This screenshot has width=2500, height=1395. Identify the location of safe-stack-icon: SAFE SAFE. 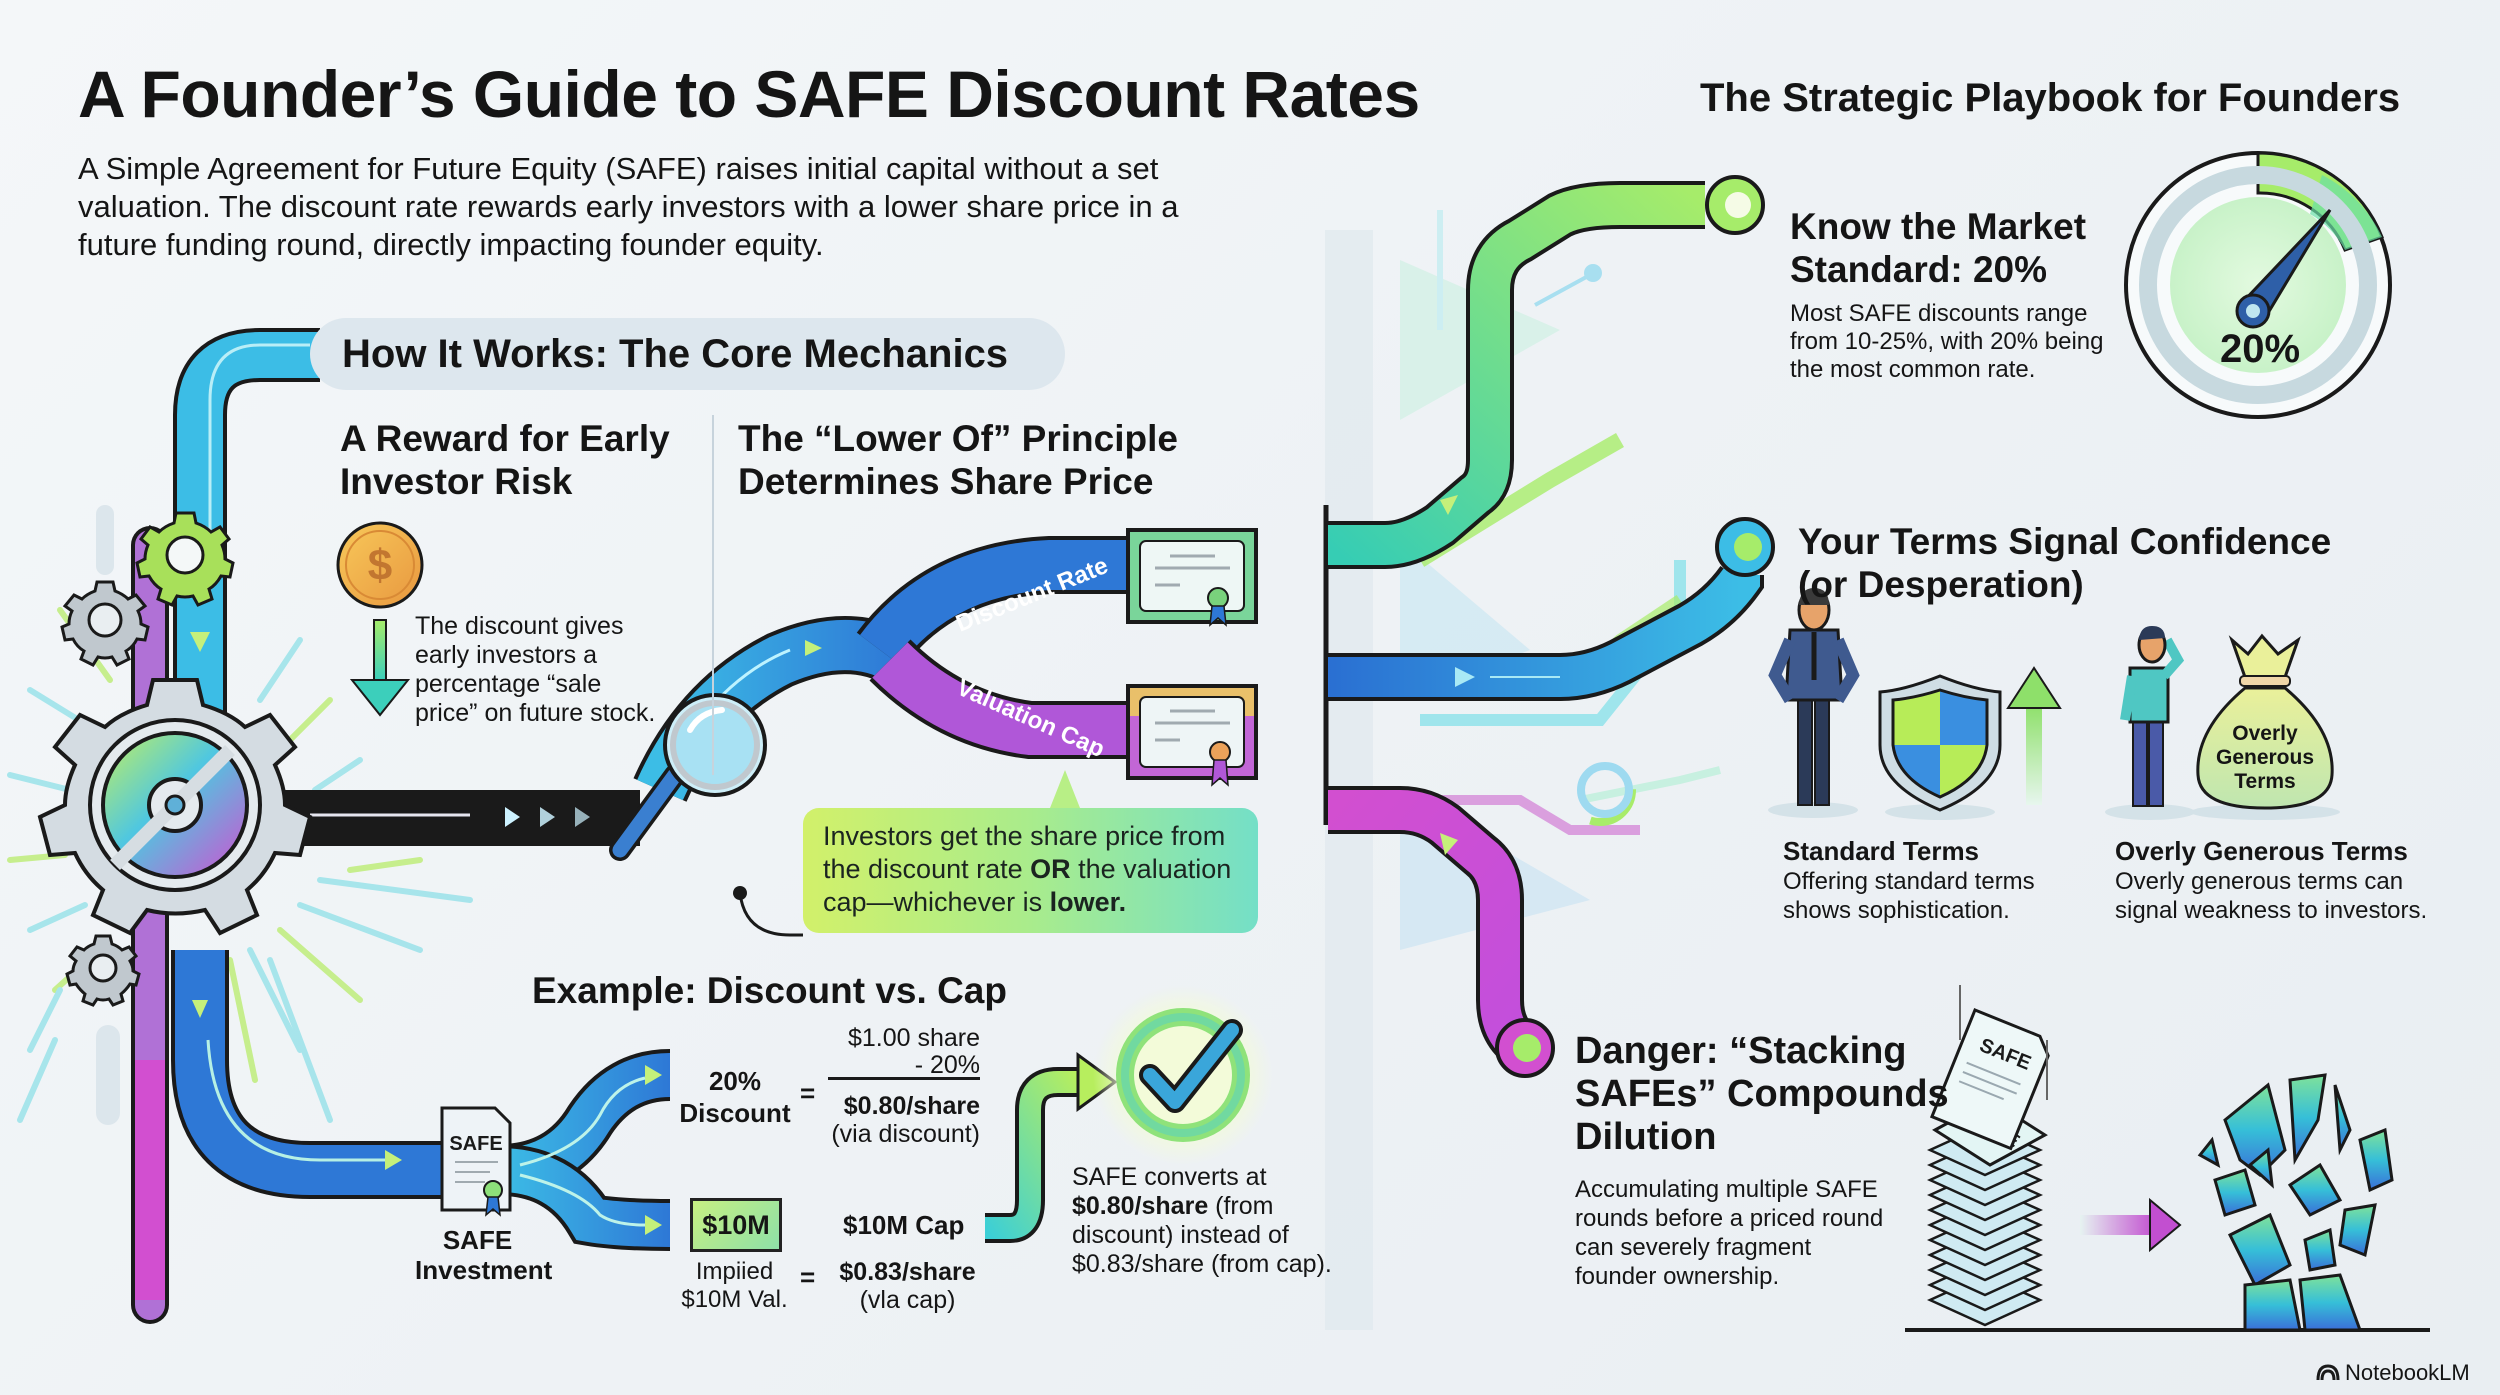
(2167, 1158).